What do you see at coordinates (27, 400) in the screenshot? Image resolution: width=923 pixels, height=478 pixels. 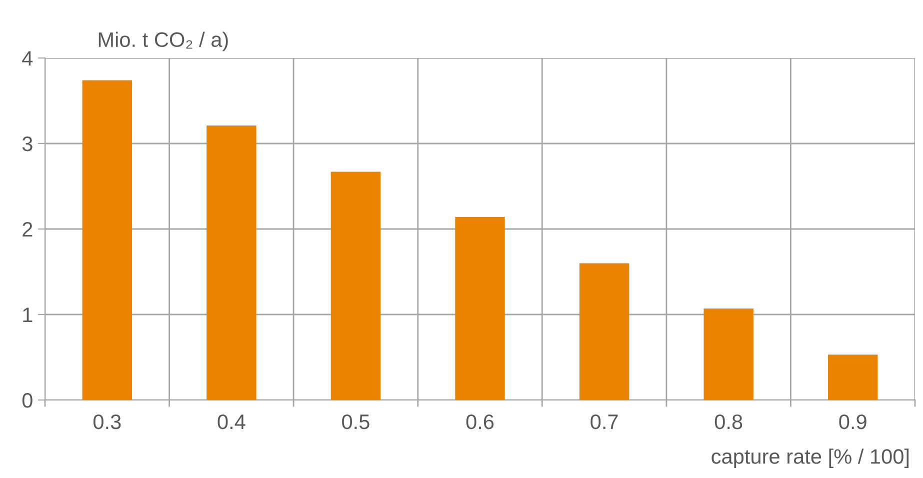 I see `y-tick-label: 0` at bounding box center [27, 400].